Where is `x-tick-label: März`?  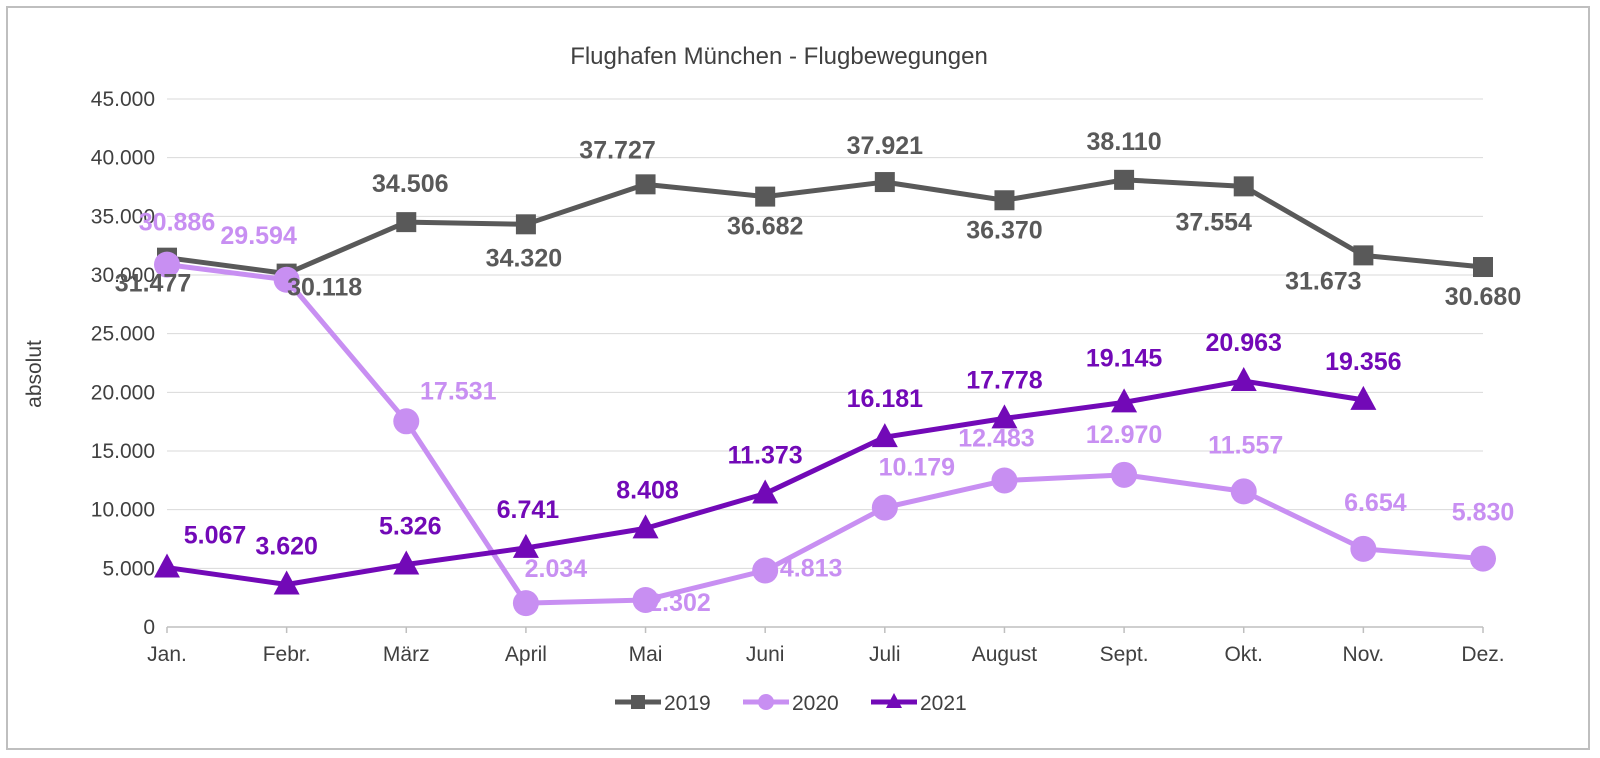
x-tick-label: März is located at coordinates (406, 654).